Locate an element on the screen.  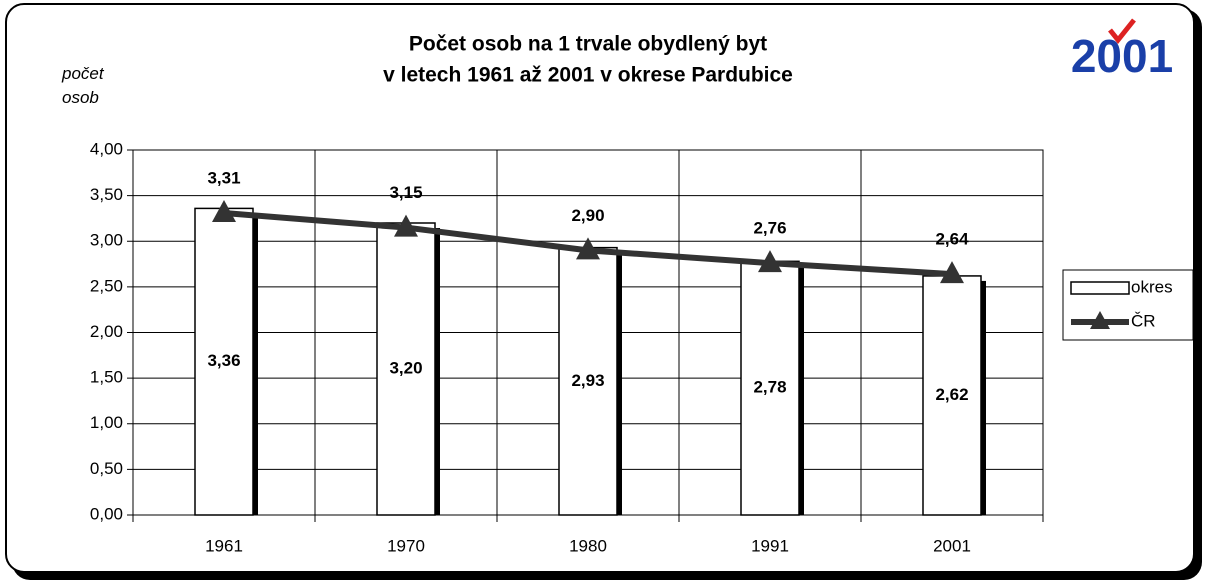
legend is located at coordinates (1128, 305).